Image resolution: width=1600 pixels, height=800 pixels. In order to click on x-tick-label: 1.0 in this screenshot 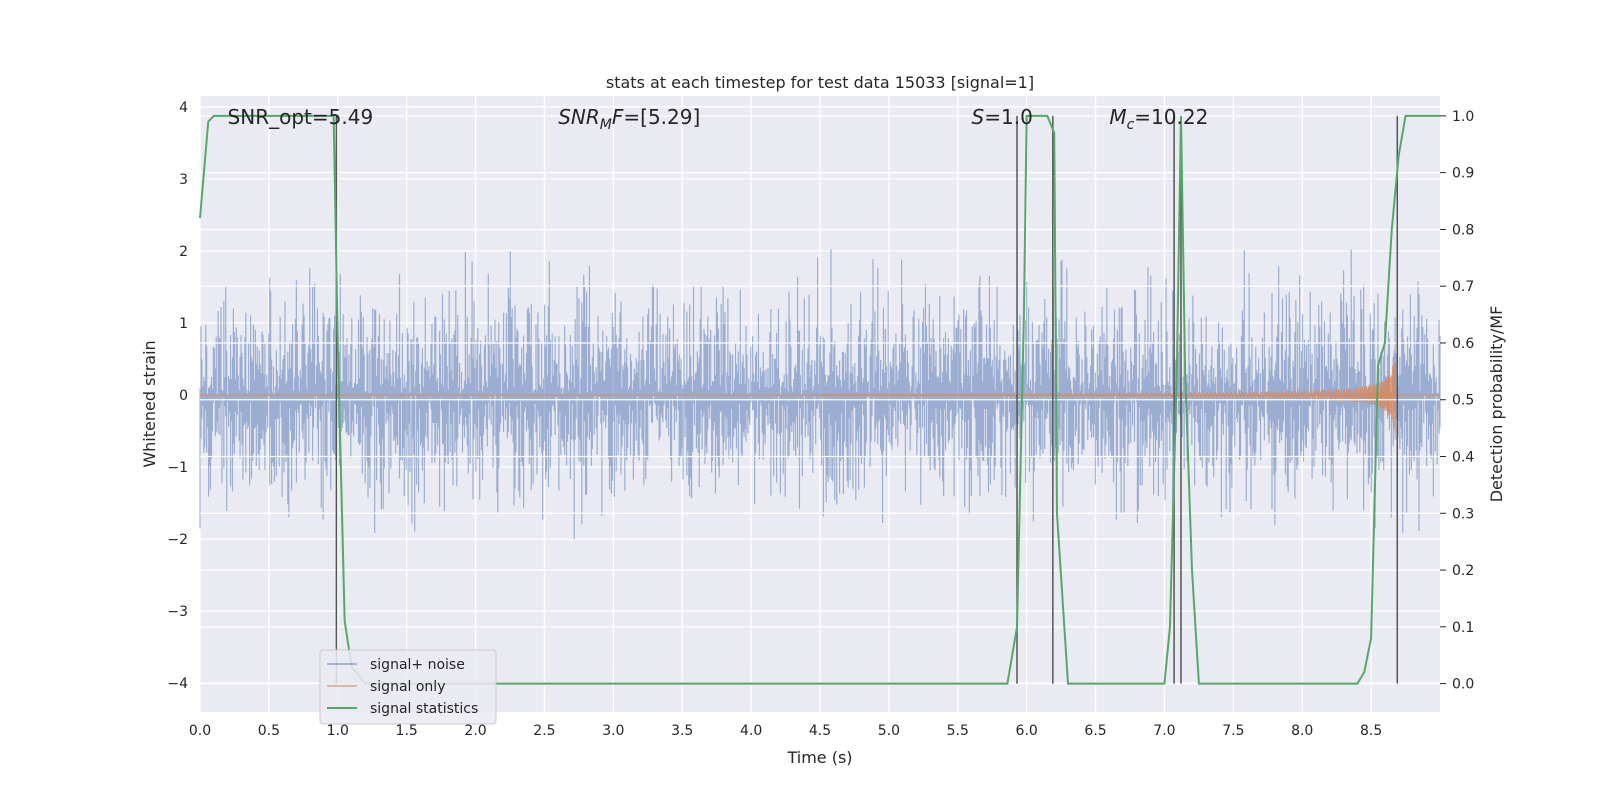, I will do `click(338, 731)`.